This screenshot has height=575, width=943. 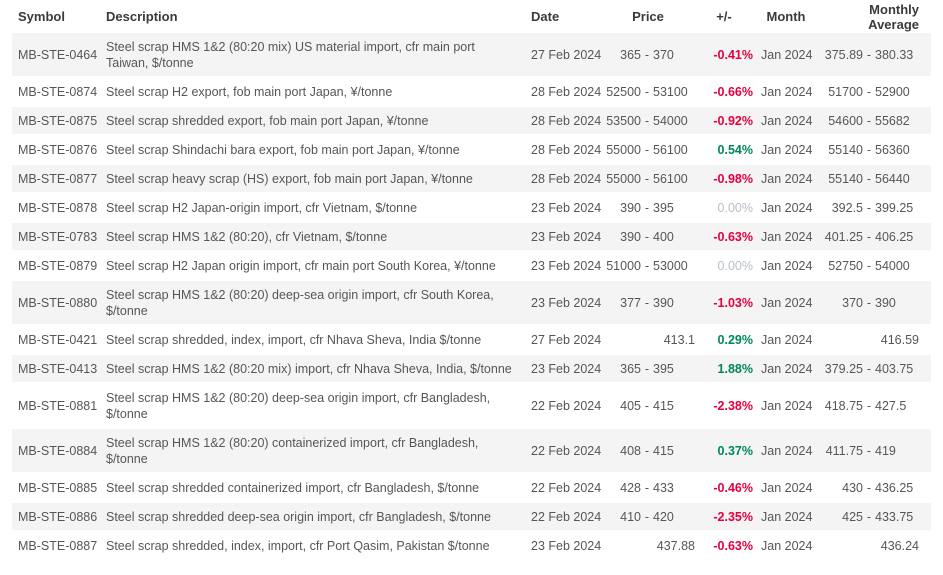 I want to click on price-cell: 413.1, so click(x=648, y=339).